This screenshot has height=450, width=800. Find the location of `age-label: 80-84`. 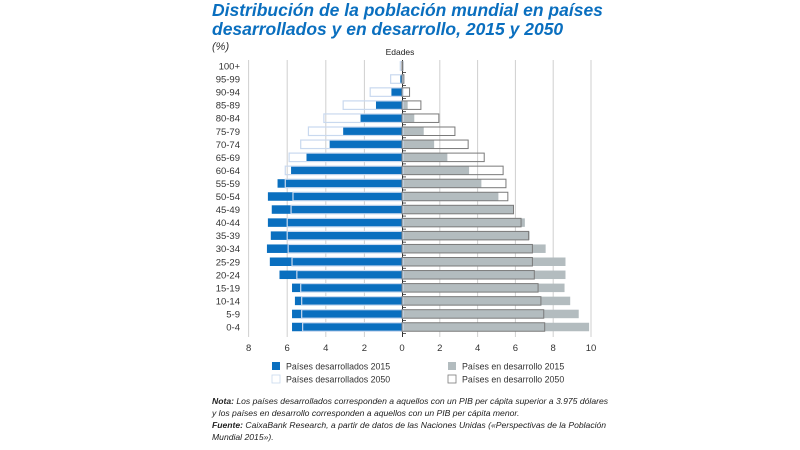

age-label: 80-84 is located at coordinates (228, 119).